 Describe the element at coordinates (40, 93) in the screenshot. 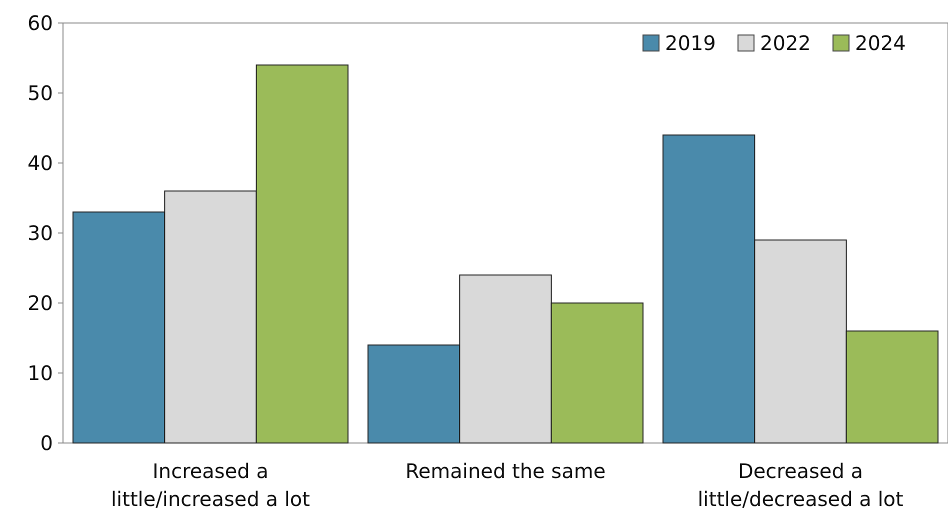

I see `y-tick-label: 50` at that location.